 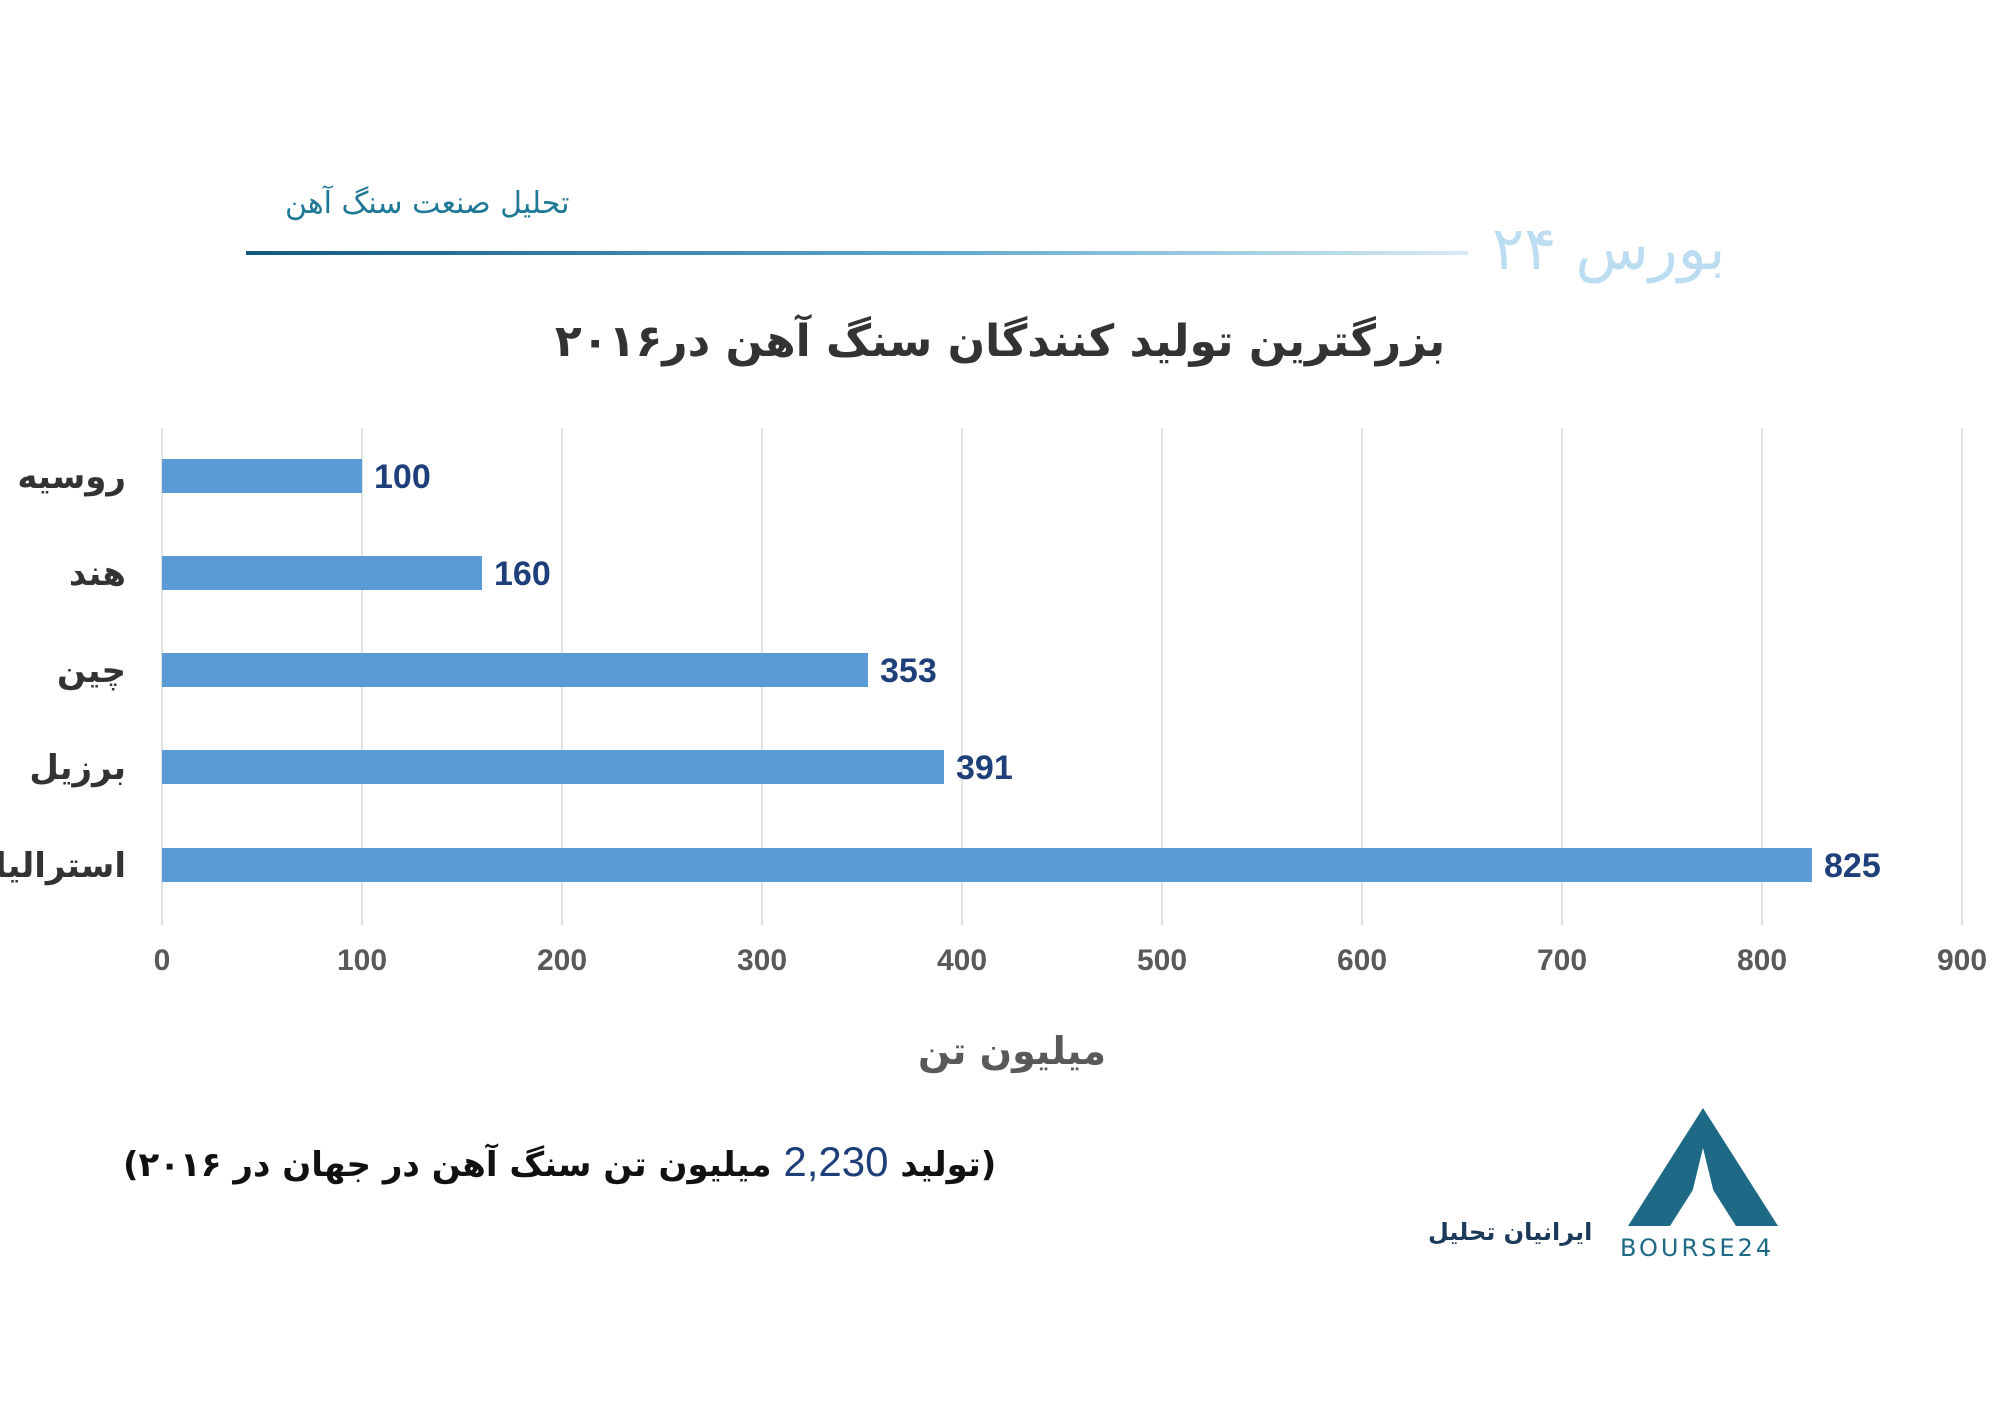 What do you see at coordinates (908, 671) in the screenshot?
I see `data-label-2: 353` at bounding box center [908, 671].